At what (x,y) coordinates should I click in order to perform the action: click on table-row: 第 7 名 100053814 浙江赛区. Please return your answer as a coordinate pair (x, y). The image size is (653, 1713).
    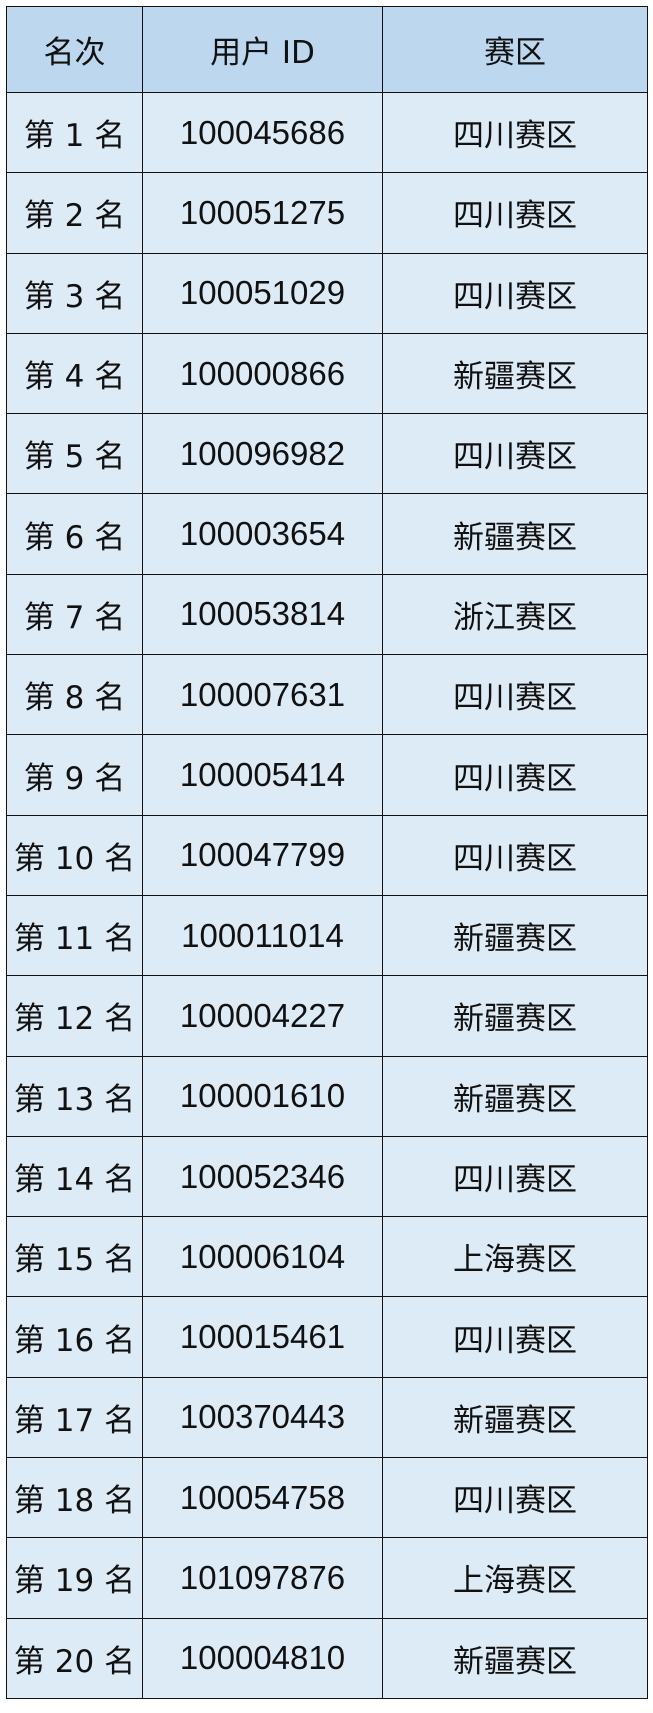
    Looking at the image, I should click on (327, 614).